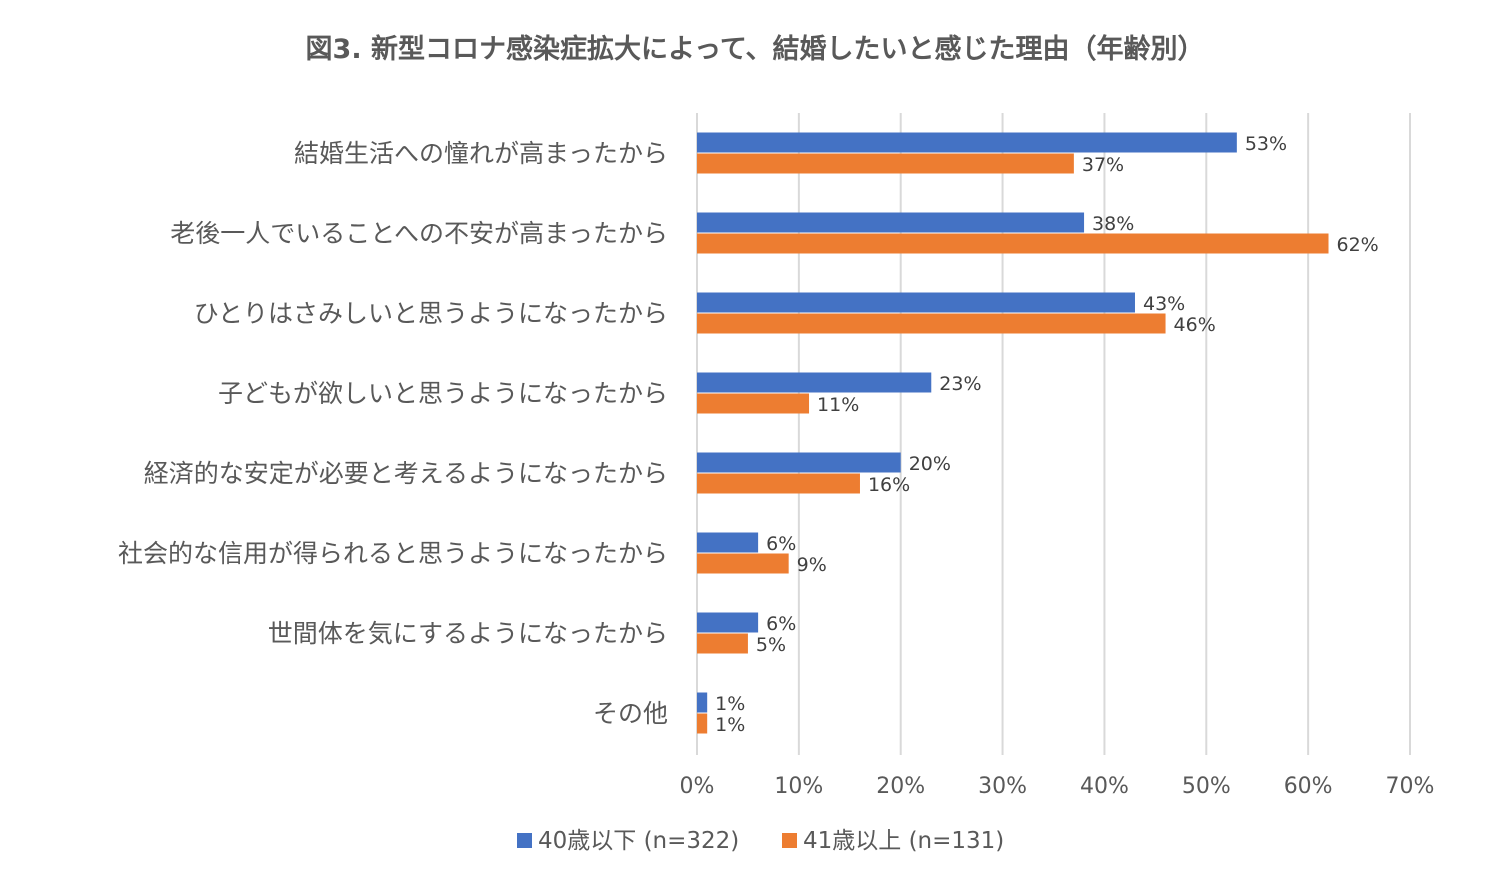  Describe the element at coordinates (1206, 786) in the screenshot. I see `x-tick-label: 50%` at that location.